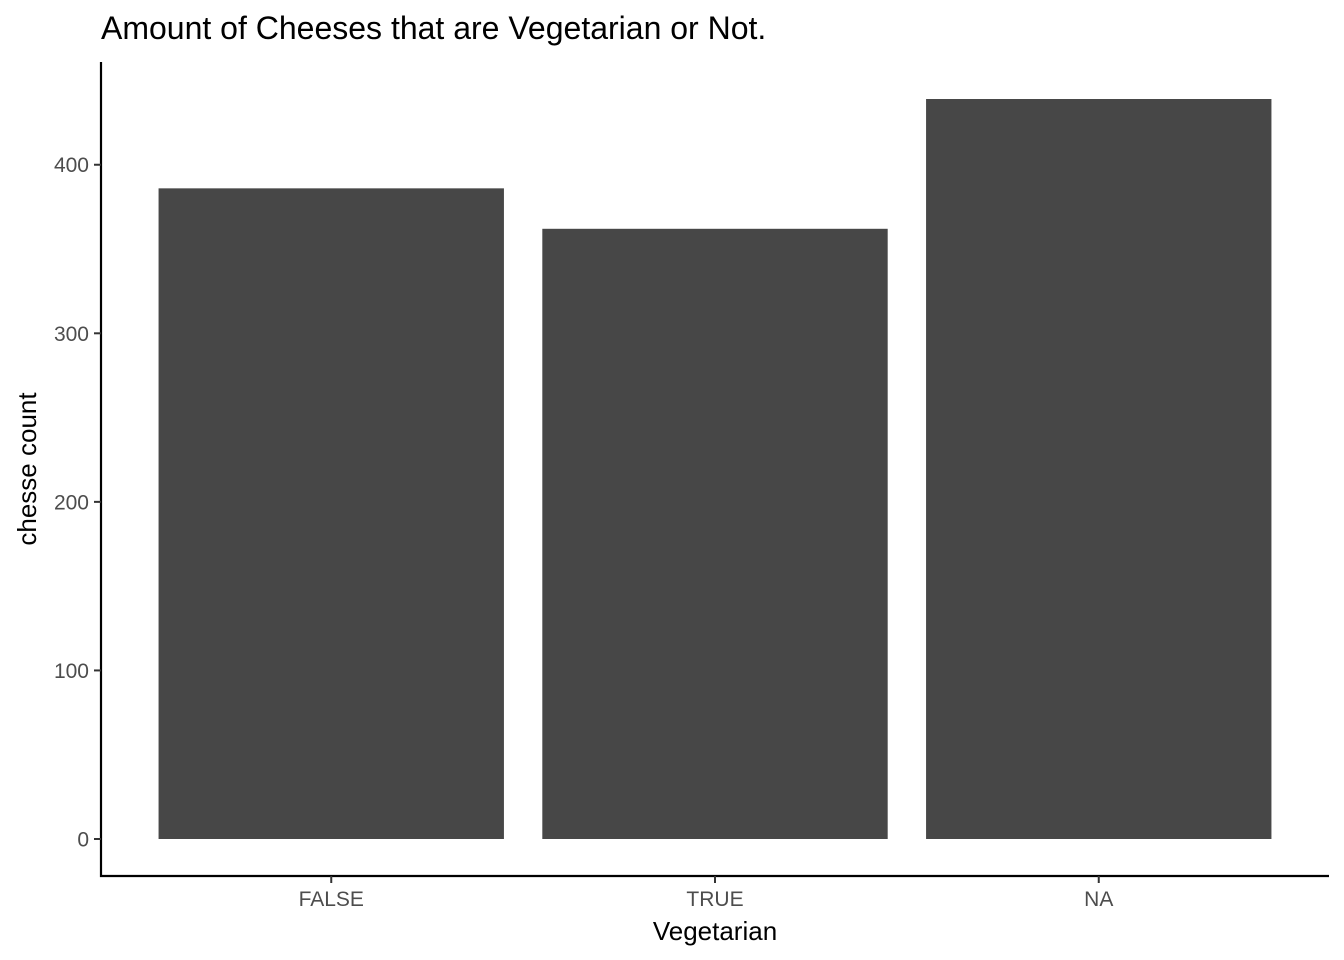 Image resolution: width=1344 pixels, height=960 pixels. Describe the element at coordinates (331, 899) in the screenshot. I see `x-tick-label: FALSE` at that location.